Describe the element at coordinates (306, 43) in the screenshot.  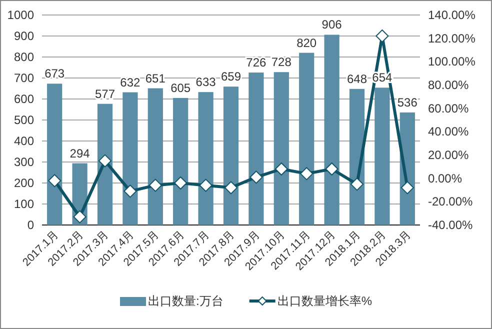
I see `data-label: 820` at that location.